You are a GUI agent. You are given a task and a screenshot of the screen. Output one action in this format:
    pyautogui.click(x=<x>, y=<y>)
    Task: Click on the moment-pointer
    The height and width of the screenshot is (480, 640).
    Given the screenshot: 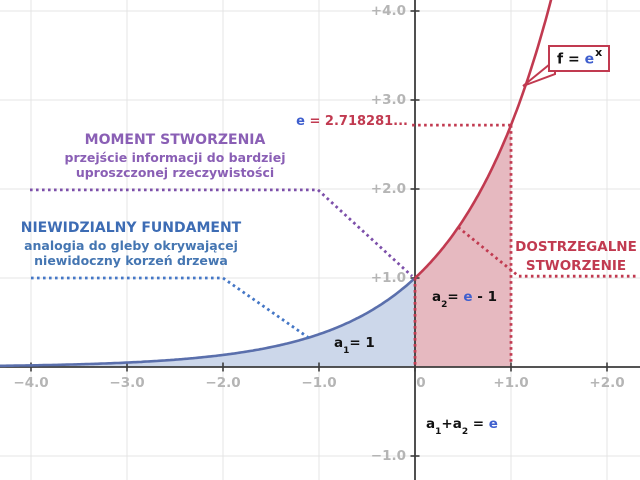 What is the action you would take?
    pyautogui.click(x=222, y=233)
    